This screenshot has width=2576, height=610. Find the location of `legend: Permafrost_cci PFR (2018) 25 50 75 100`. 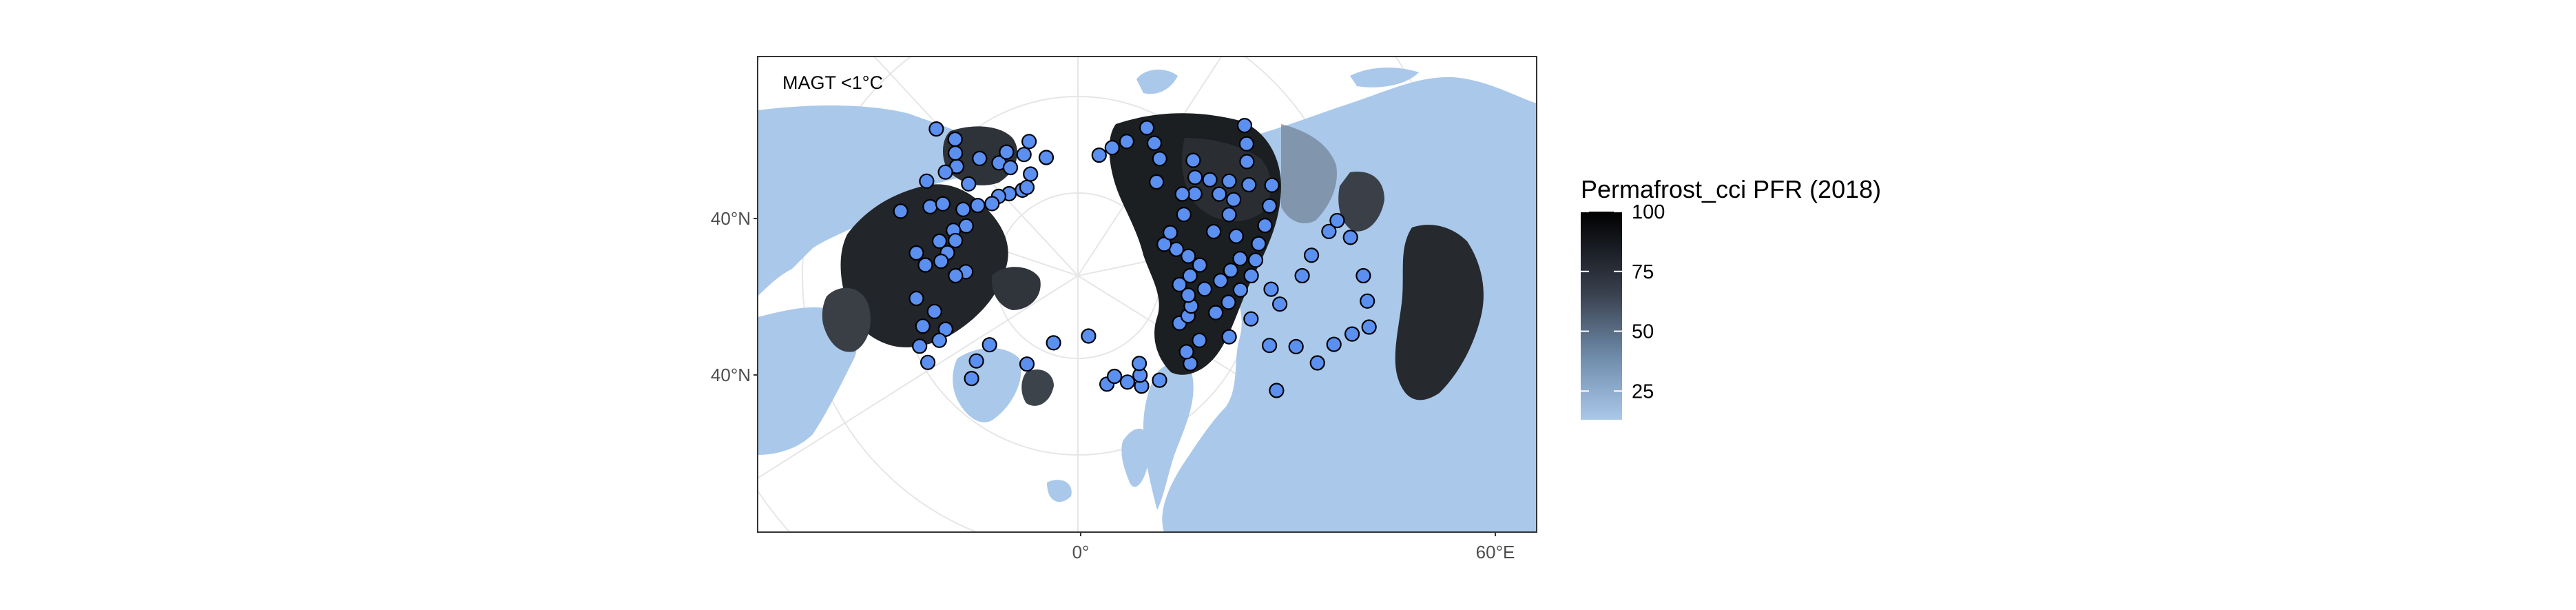

legend: Permafrost_cci PFR (2018) 25 50 75 100 is located at coordinates (1731, 297).